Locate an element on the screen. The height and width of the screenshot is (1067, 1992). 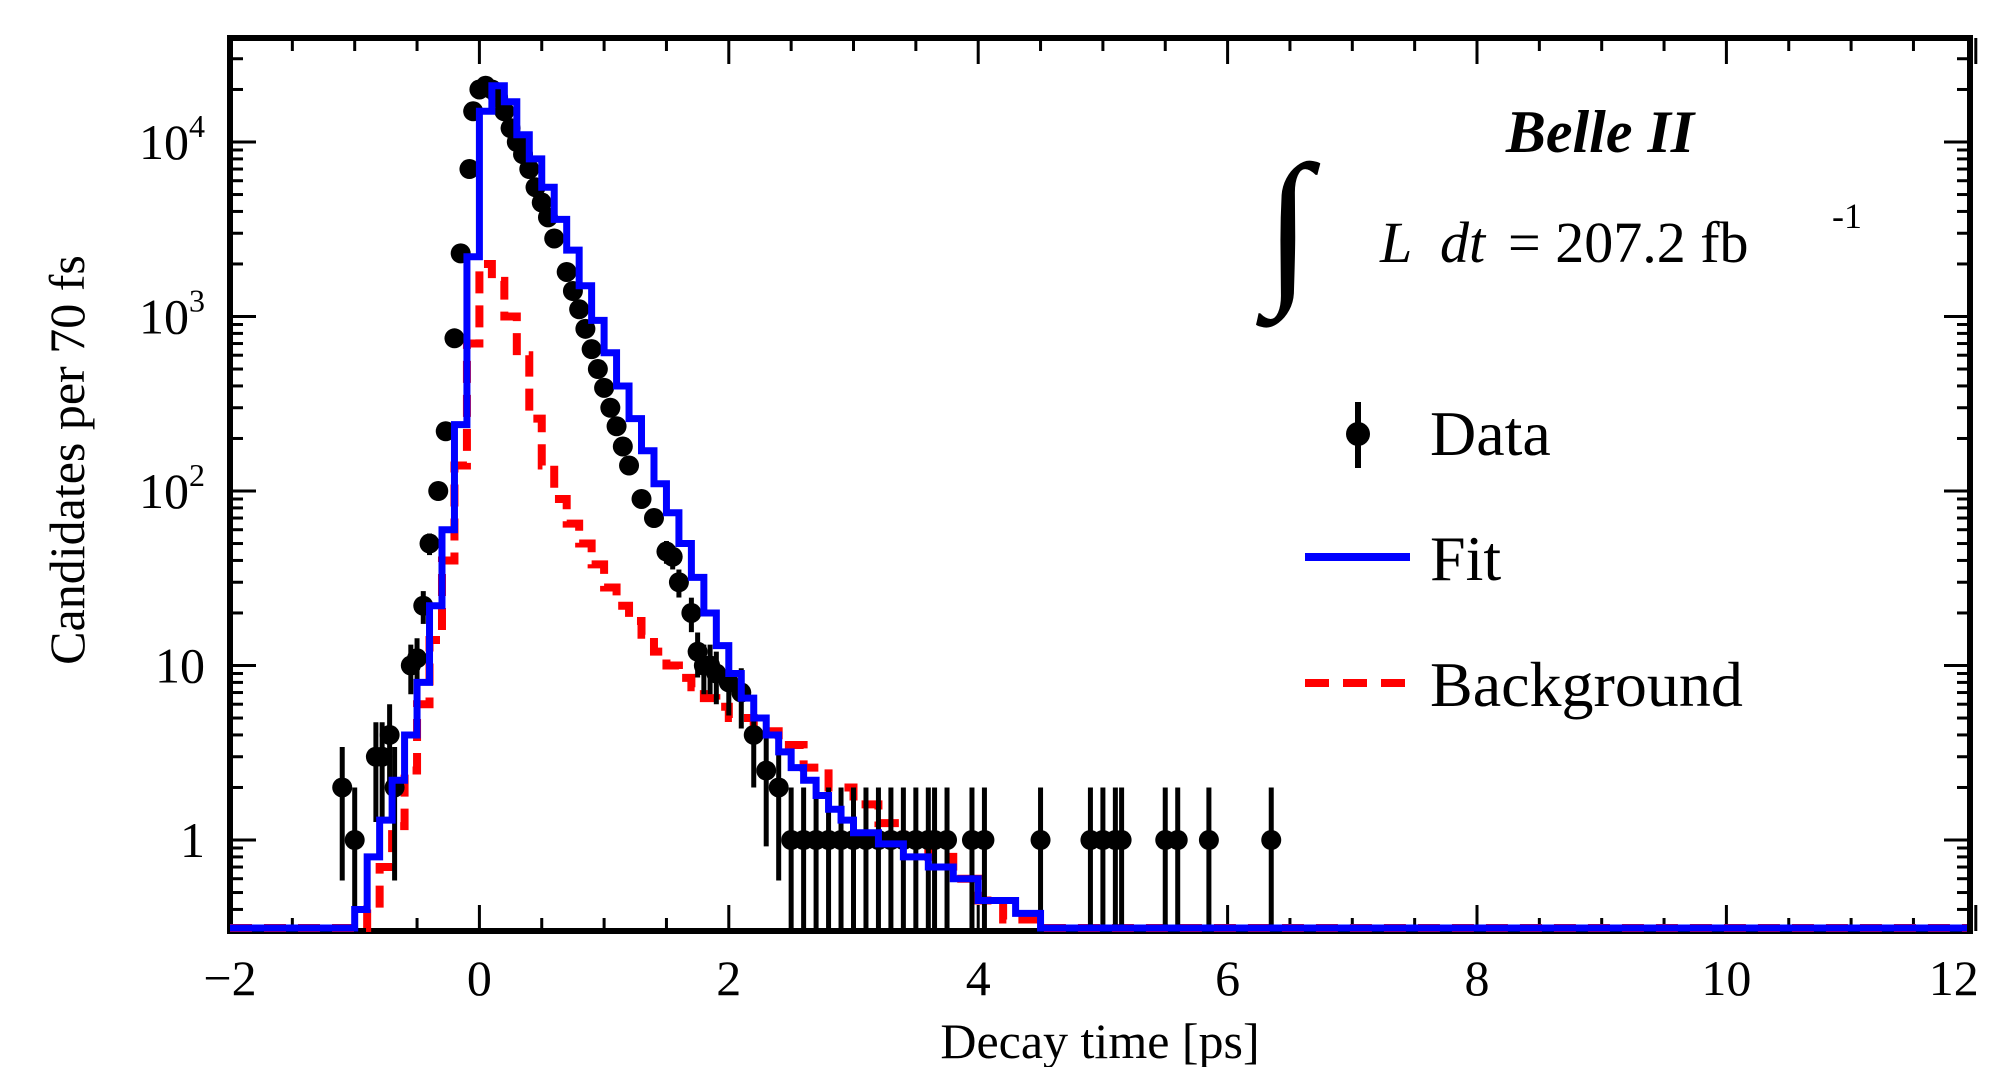
y-tick-label: 10⁴ is located at coordinates (172, 139).